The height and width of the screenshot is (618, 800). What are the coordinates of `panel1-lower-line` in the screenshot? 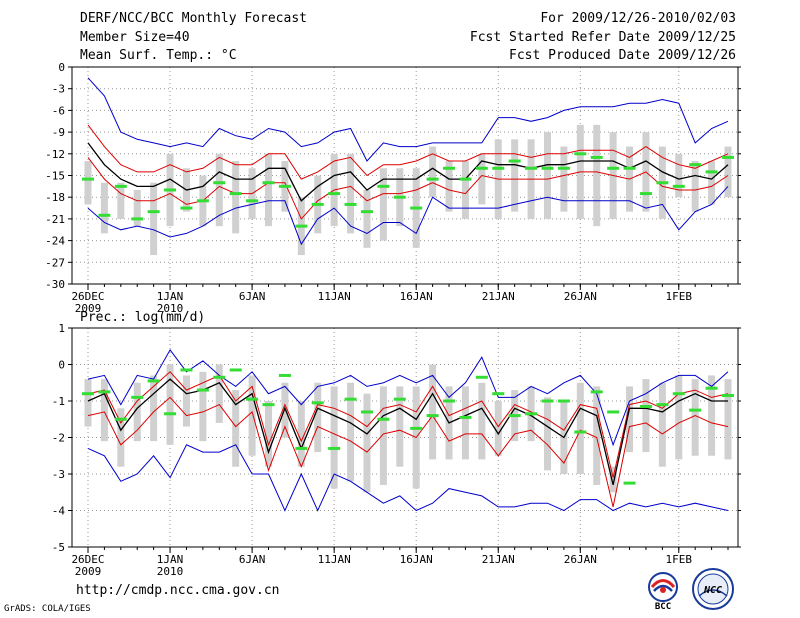 It's located at (408, 452).